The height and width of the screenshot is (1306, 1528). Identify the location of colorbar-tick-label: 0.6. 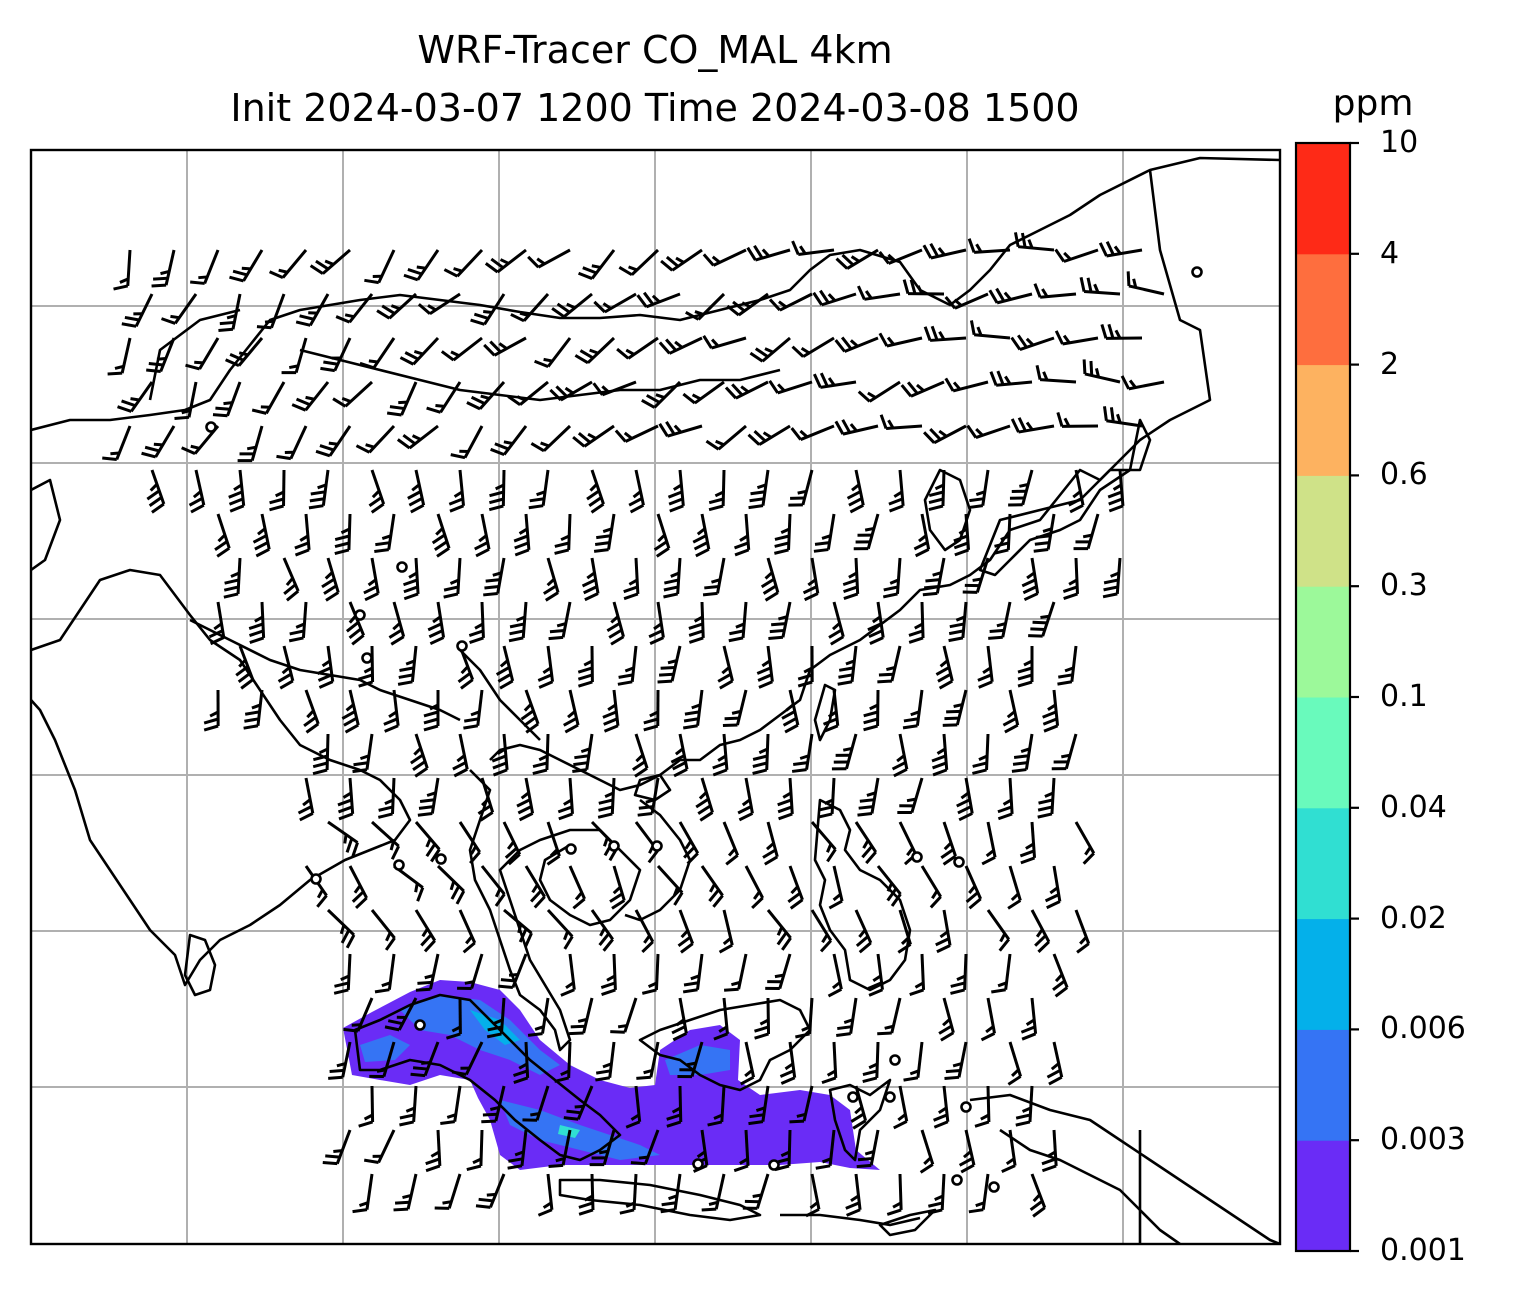
(1404, 475).